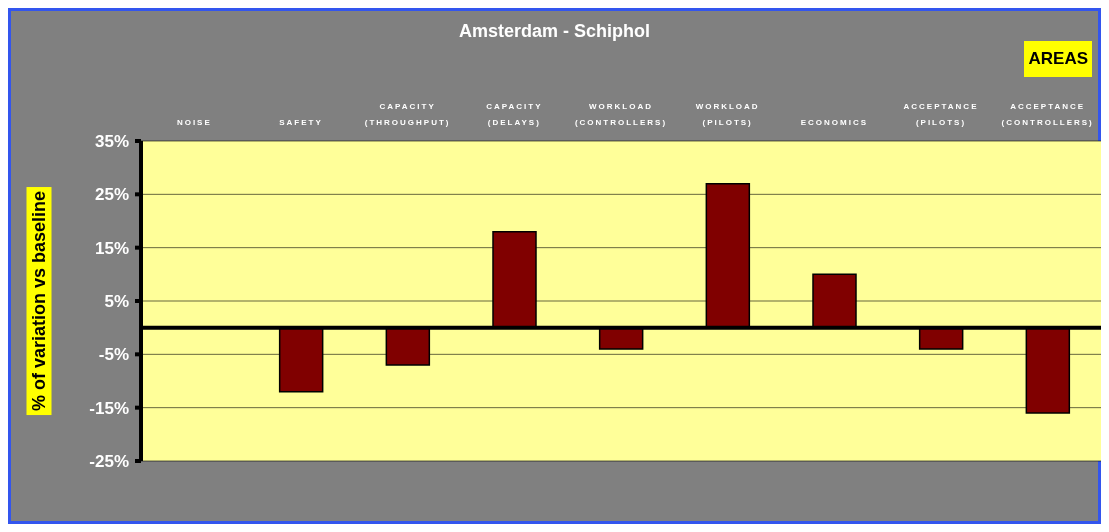 The height and width of the screenshot is (532, 1109). What do you see at coordinates (301, 122) in the screenshot?
I see `x-tick-label: SAFETY` at bounding box center [301, 122].